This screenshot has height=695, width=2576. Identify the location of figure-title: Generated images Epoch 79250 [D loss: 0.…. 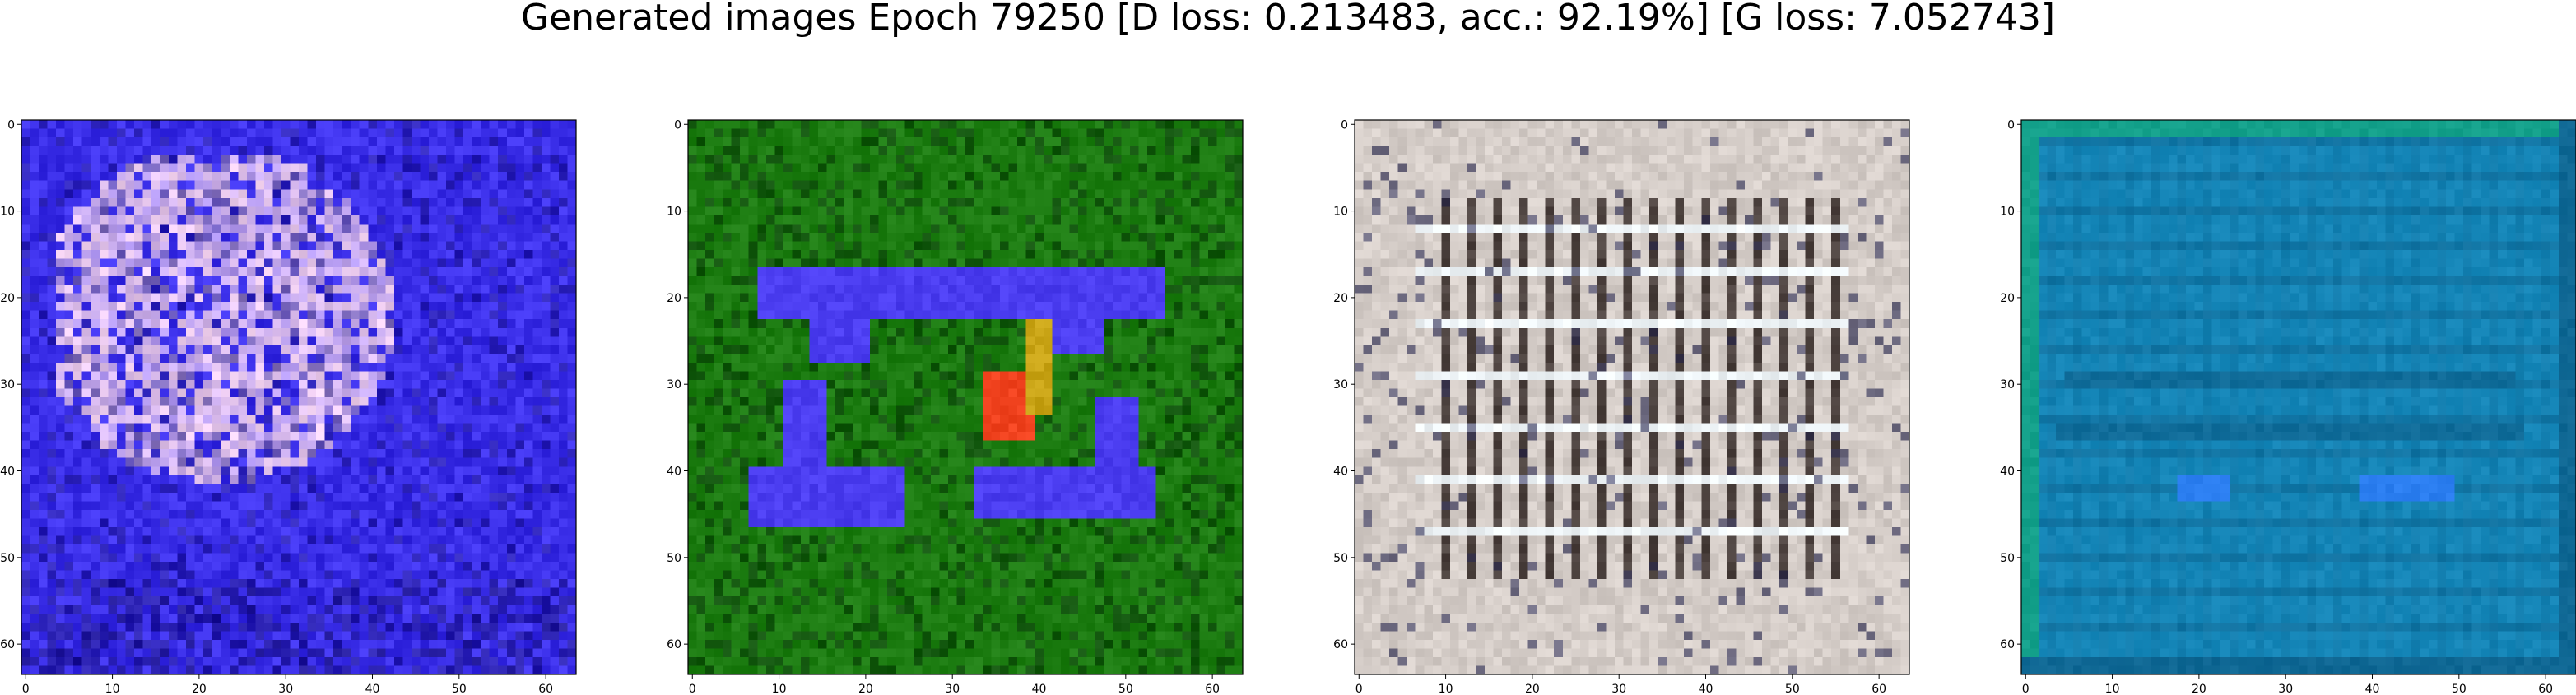
(1288, 18).